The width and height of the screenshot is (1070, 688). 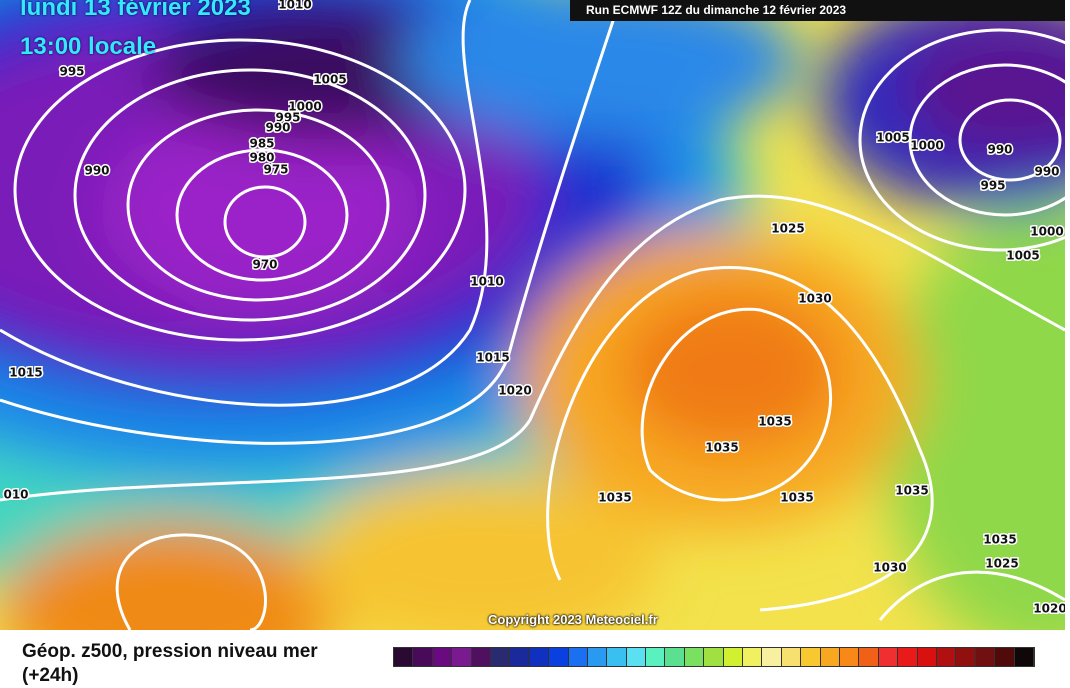 I want to click on isobar-label: 985, so click(x=261, y=144).